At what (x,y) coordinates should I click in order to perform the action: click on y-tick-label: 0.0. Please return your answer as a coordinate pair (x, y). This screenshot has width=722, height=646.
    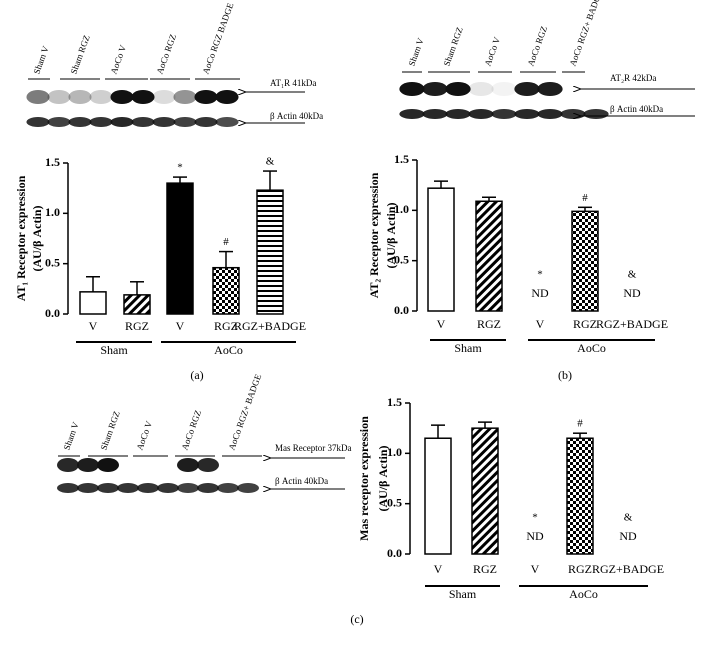
    Looking at the image, I should click on (394, 553).